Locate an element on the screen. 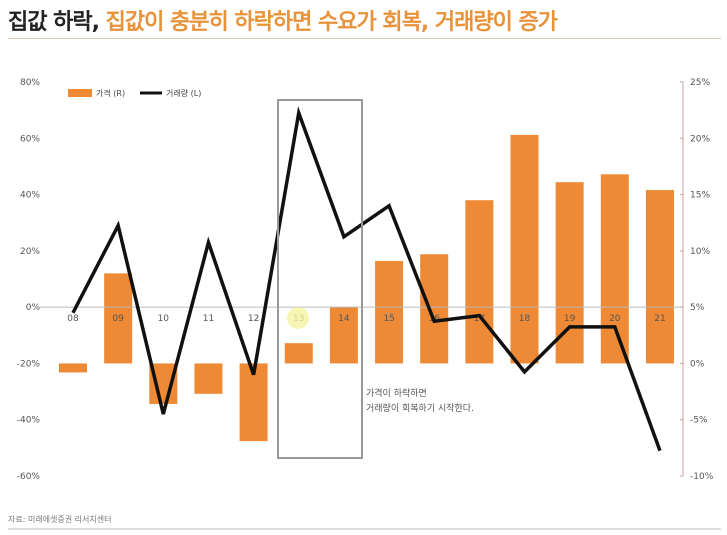 This screenshot has width=727, height=535. left-tick-label: 40% is located at coordinates (30, 196).